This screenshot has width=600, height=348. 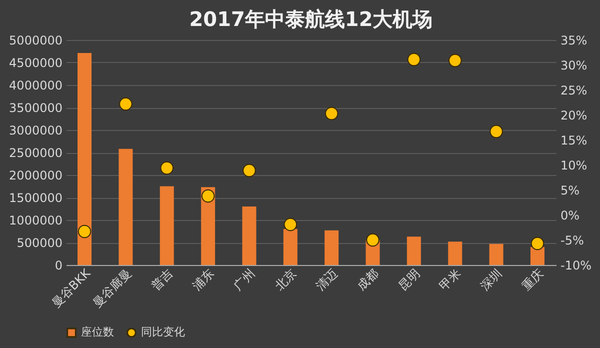 I want to click on y-tick-label: 2500000, so click(x=35, y=153).